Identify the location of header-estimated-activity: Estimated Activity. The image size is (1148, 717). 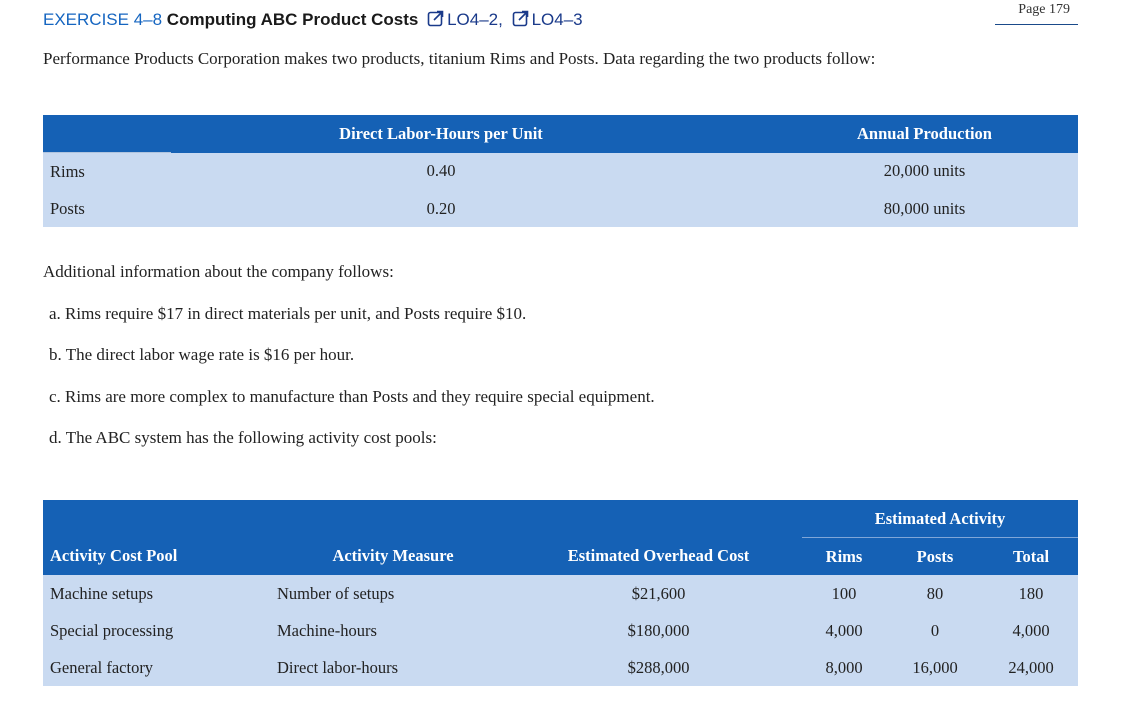
(940, 519).